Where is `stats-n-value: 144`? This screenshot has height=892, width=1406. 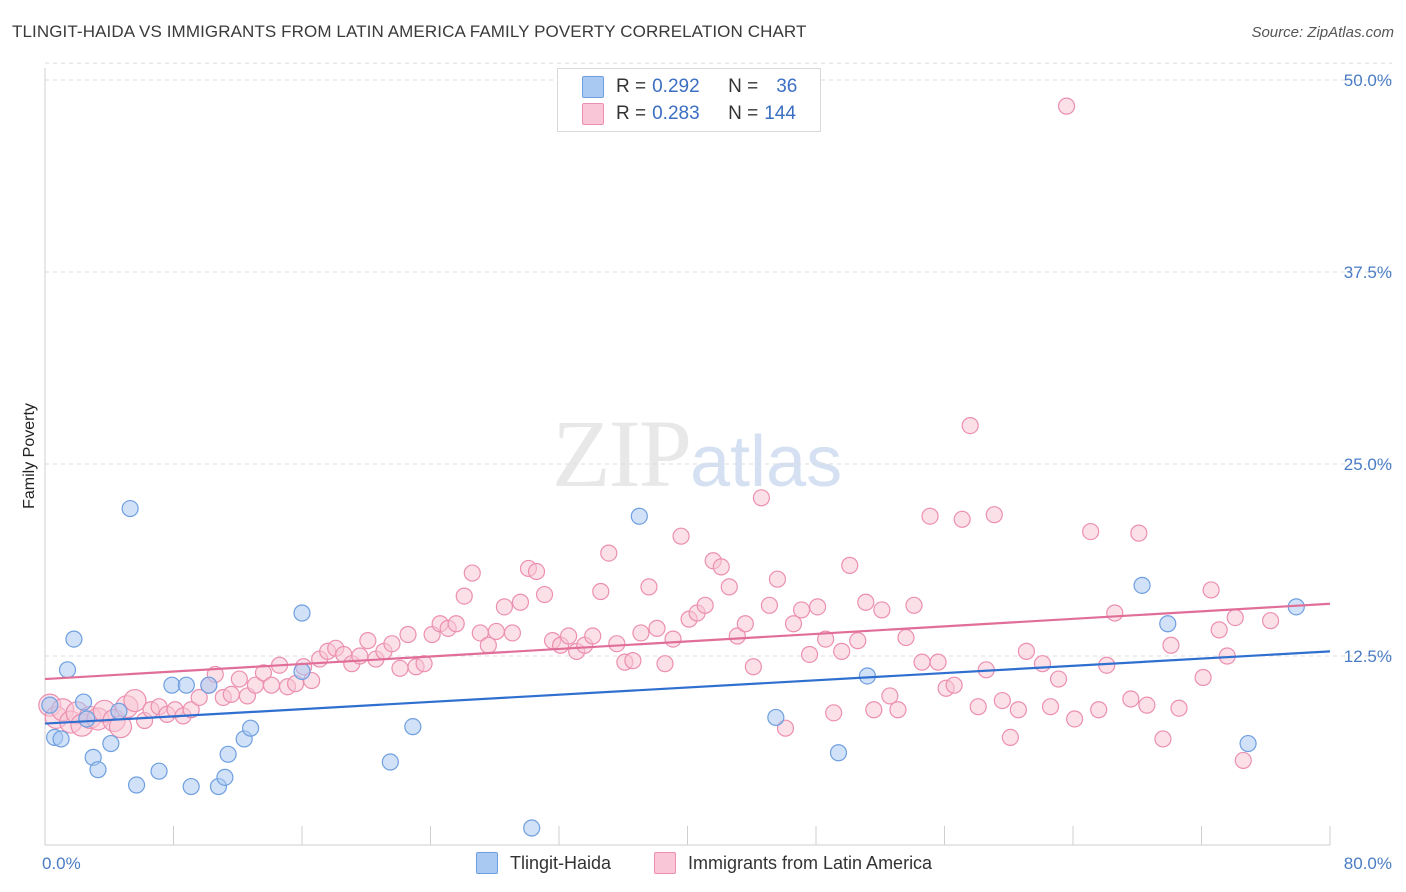
stats-n-value: 144 is located at coordinates (780, 113).